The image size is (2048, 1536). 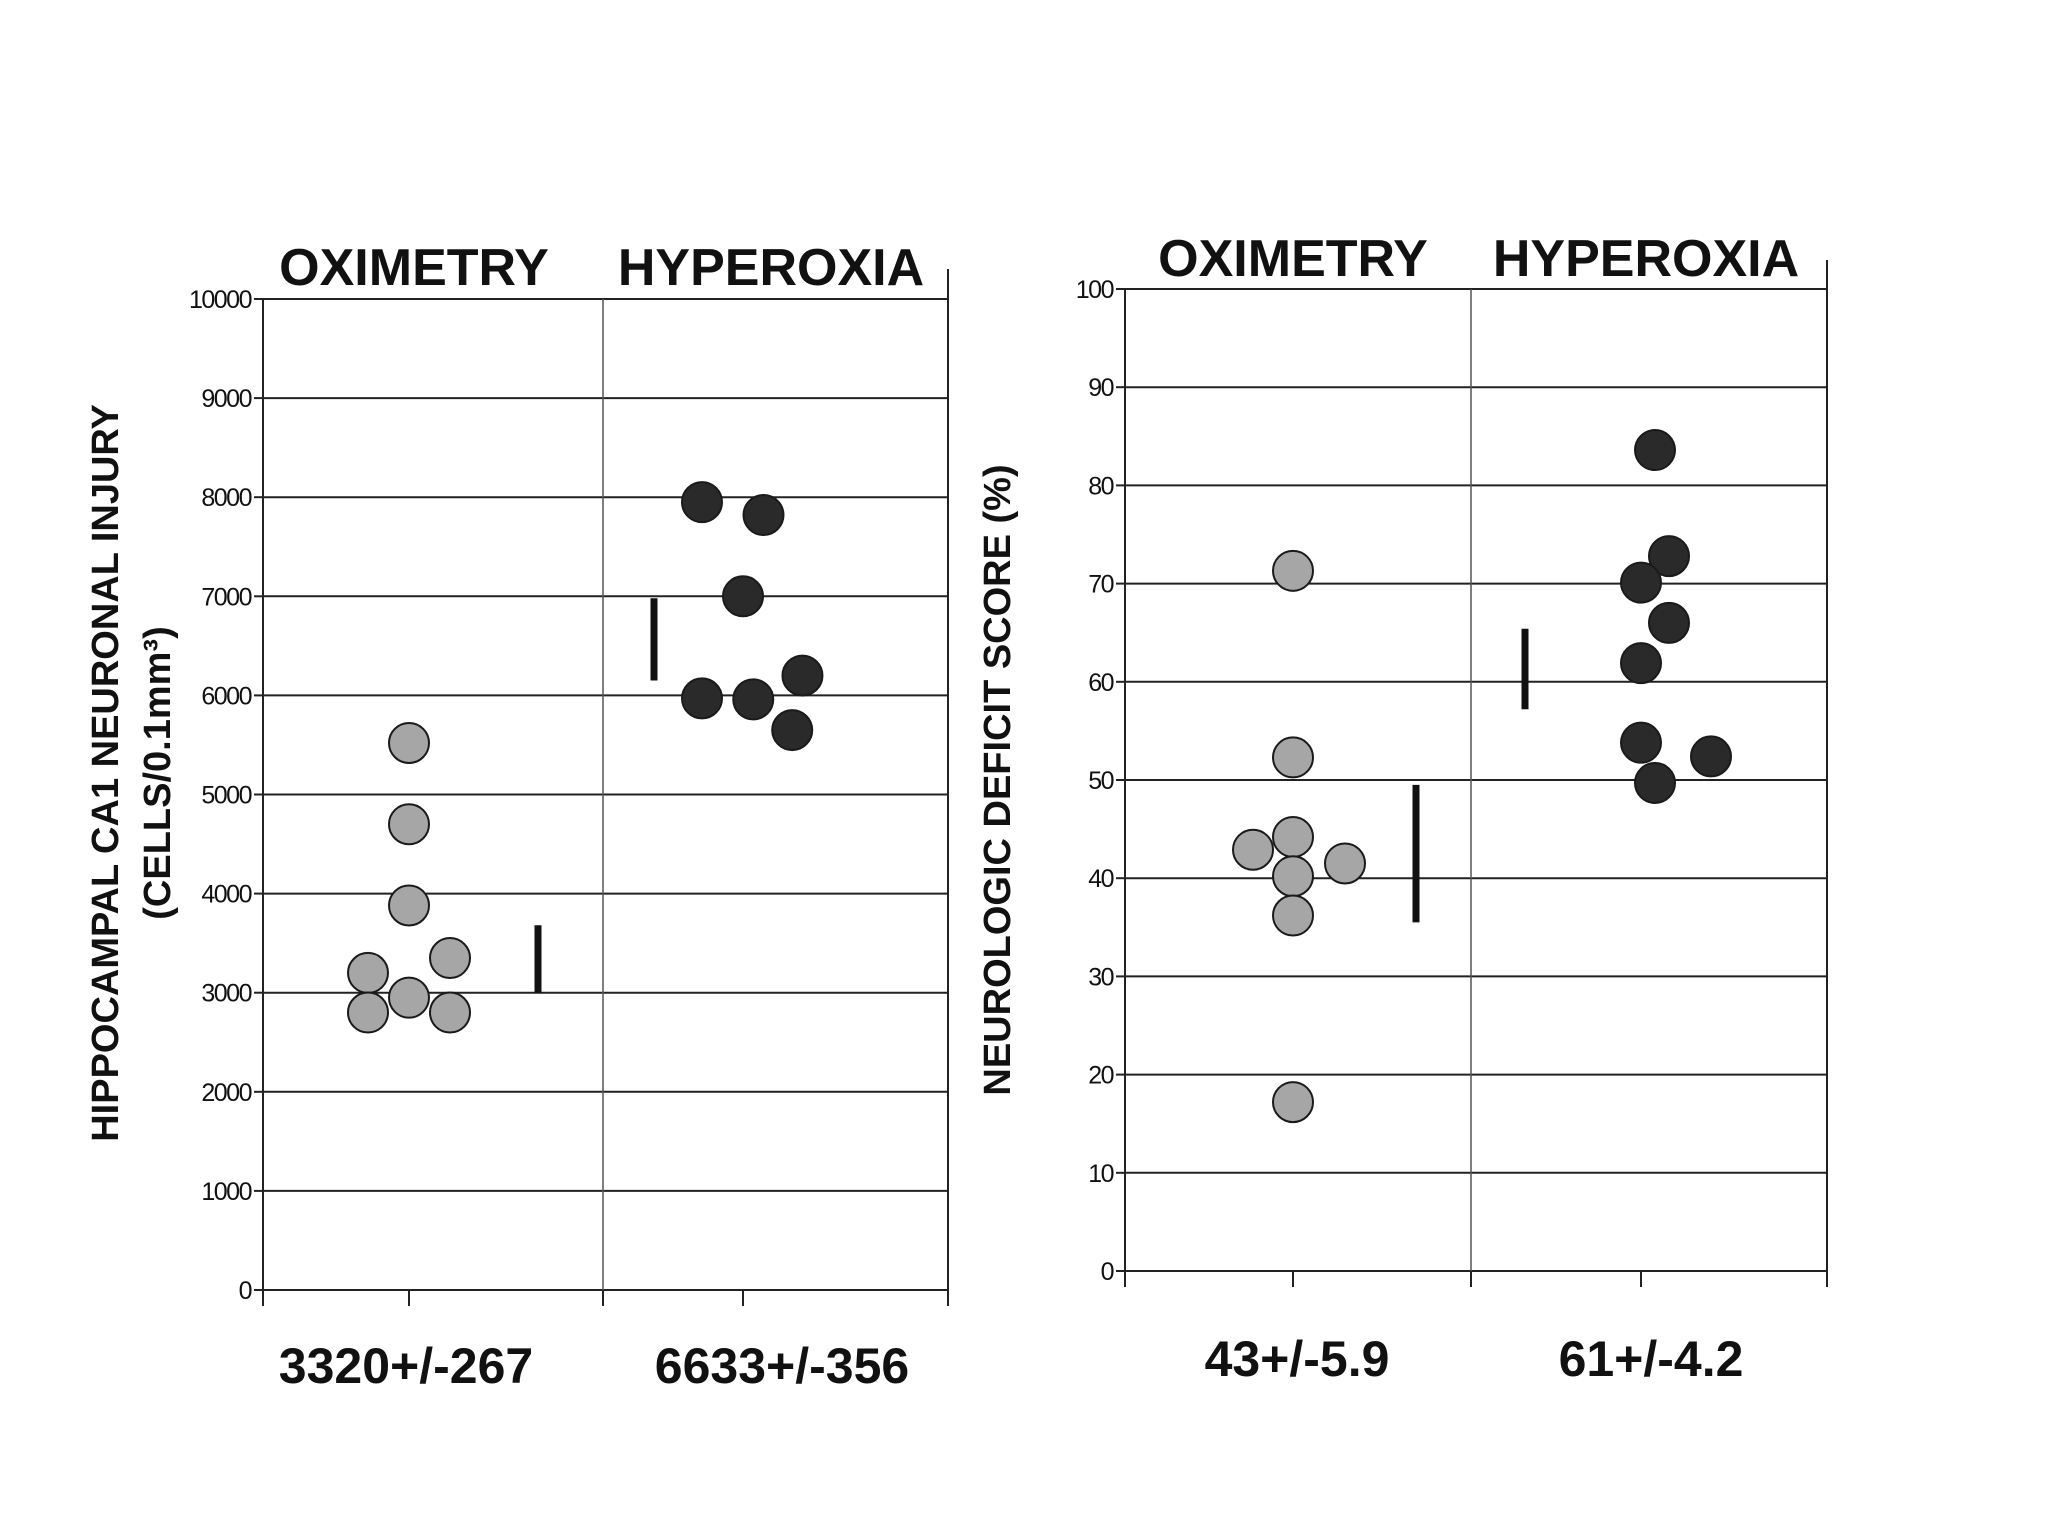 What do you see at coordinates (226, 696) in the screenshot?
I see `y-tick-label: 6000` at bounding box center [226, 696].